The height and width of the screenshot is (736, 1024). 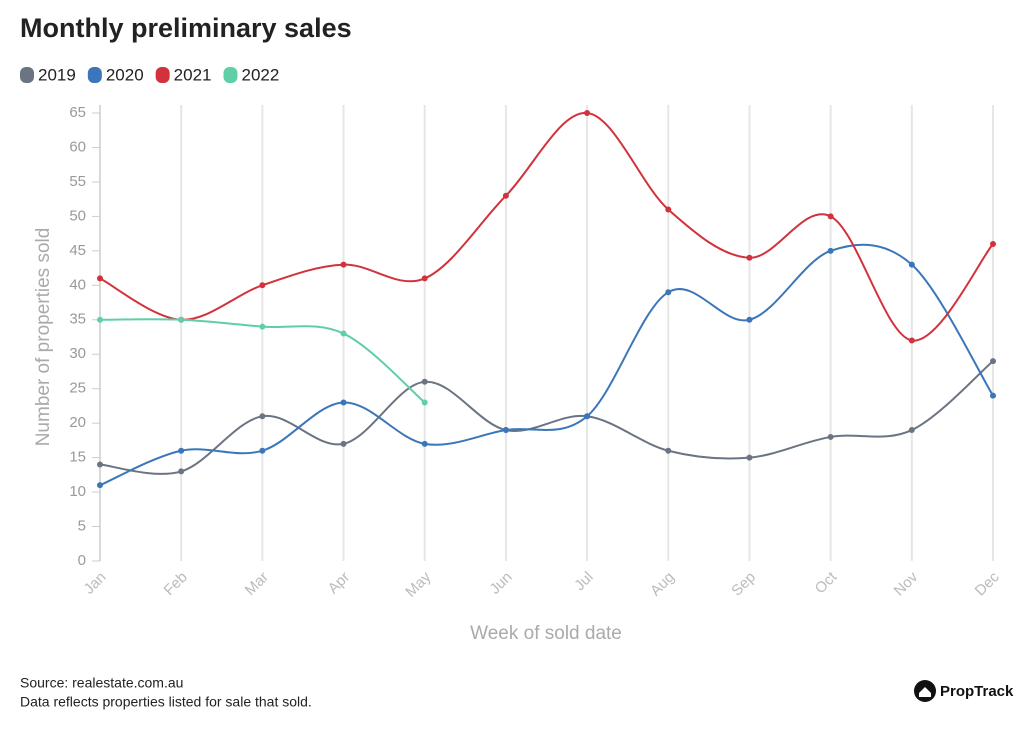 What do you see at coordinates (77, 353) in the screenshot?
I see `y-tick-label: 30` at bounding box center [77, 353].